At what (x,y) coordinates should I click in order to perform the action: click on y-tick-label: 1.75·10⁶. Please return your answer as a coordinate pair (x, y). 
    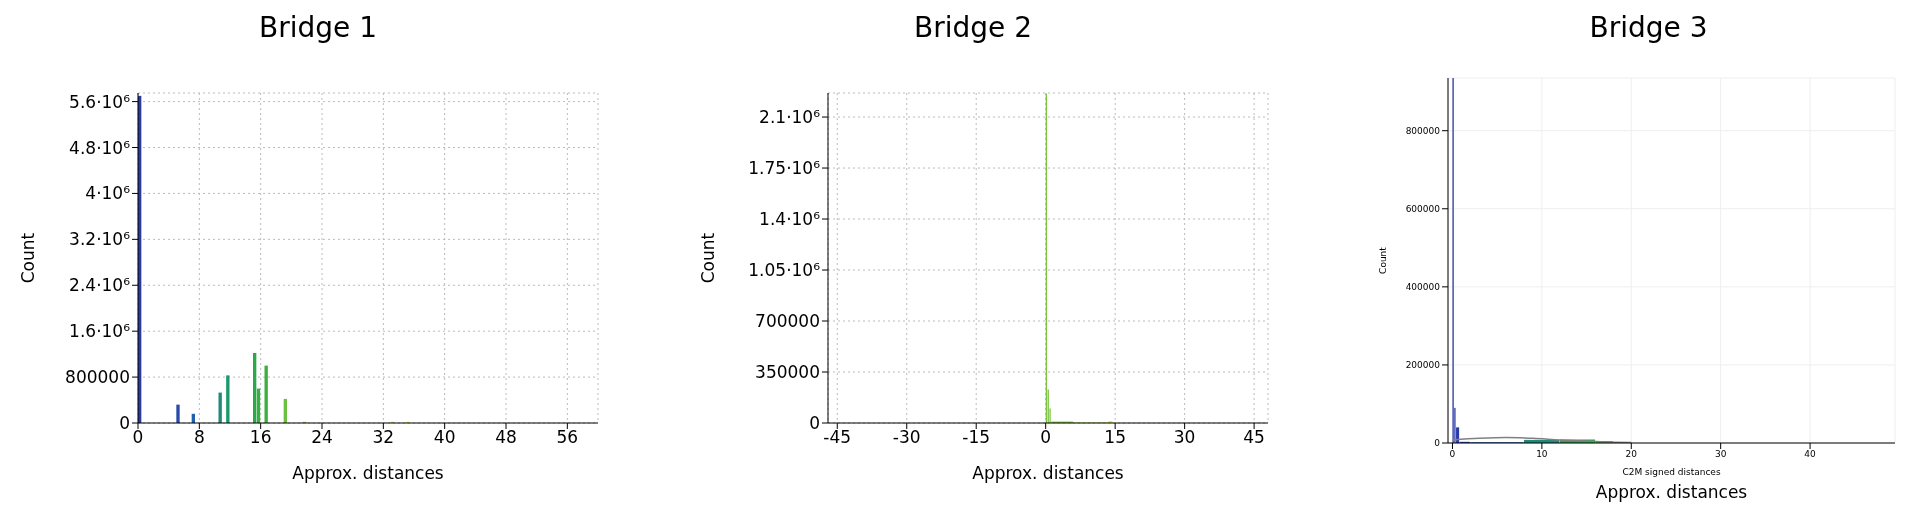
    Looking at the image, I should click on (784, 168).